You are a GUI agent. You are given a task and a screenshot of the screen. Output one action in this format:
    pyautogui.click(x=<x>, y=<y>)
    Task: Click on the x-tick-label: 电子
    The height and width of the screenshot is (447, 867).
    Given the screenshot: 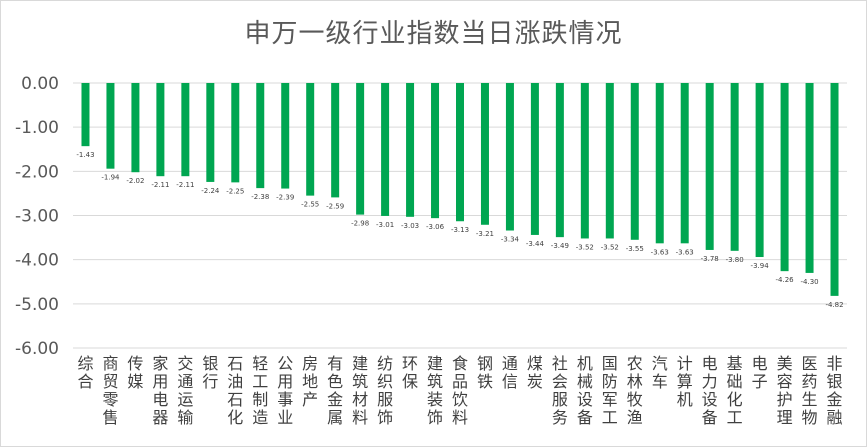 What is the action you would take?
    pyautogui.click(x=760, y=372)
    